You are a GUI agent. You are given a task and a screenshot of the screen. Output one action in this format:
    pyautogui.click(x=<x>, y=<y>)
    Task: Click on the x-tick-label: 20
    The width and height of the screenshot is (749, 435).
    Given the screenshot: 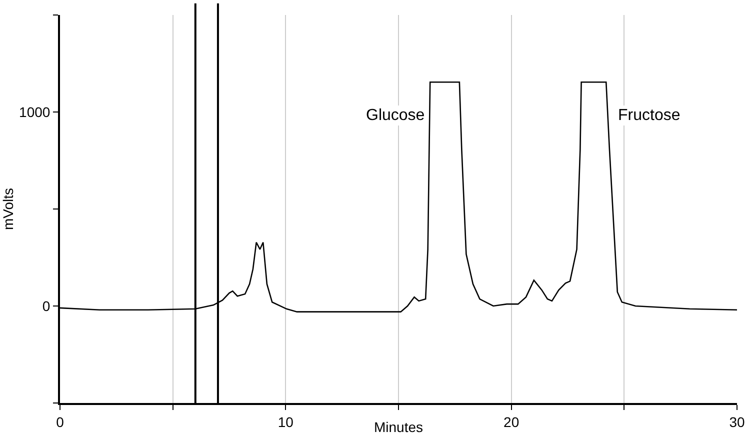 What is the action you would take?
    pyautogui.click(x=512, y=422)
    